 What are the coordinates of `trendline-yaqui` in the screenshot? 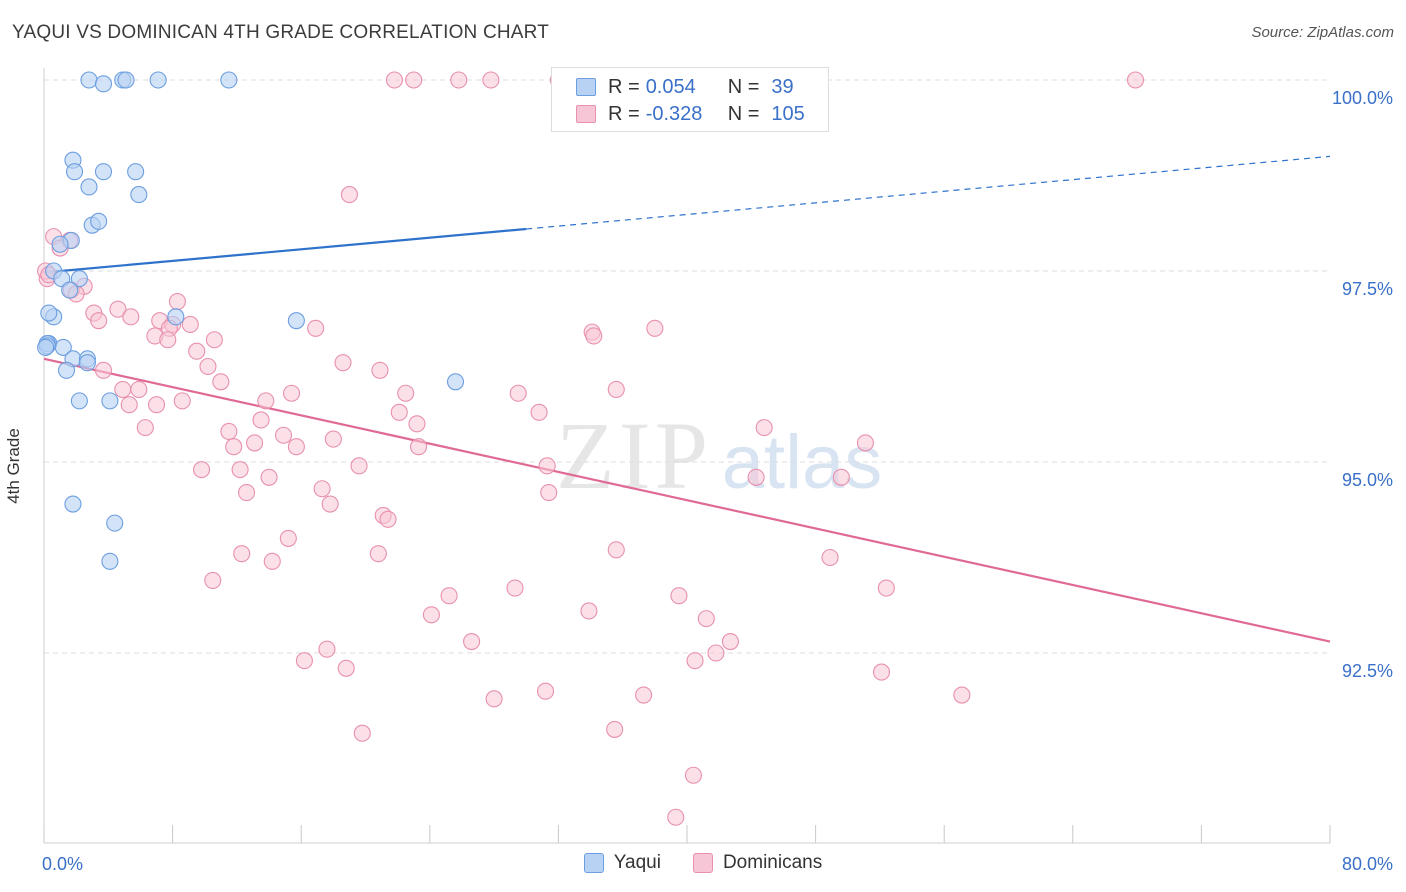 It's located at (285, 250).